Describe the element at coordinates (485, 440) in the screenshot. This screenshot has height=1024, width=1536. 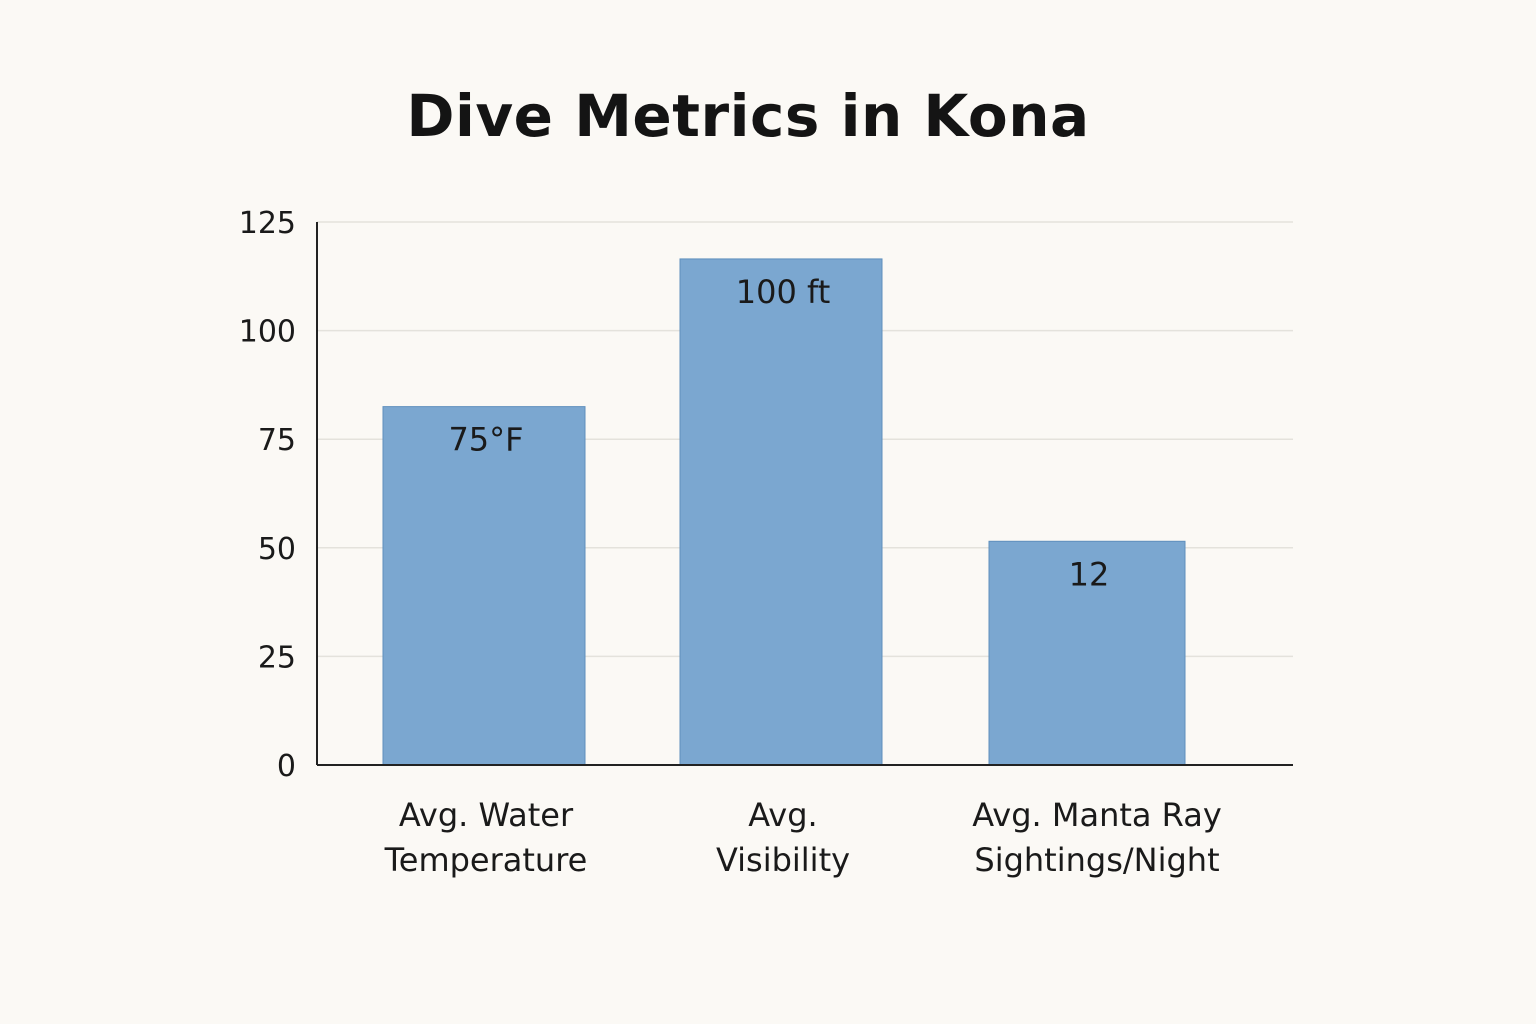
I see `data-label: 75°F` at that location.